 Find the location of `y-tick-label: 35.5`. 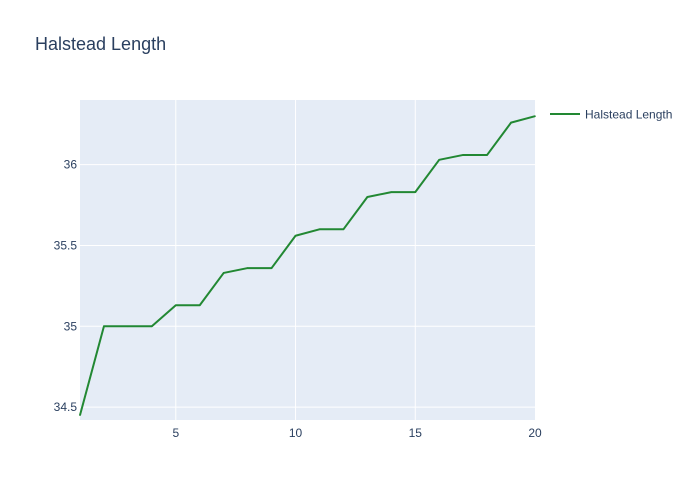

y-tick-label: 35.5 is located at coordinates (66, 245).